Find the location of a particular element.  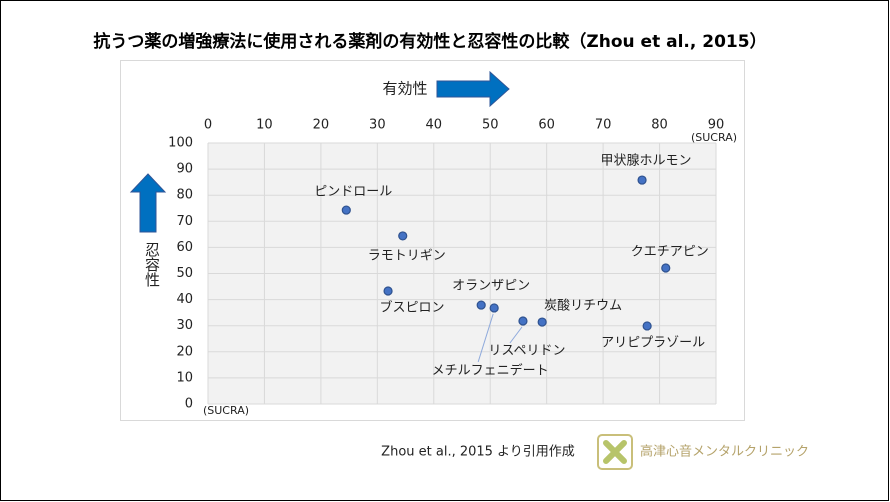

point-label: 炭酸リチウム is located at coordinates (583, 306).